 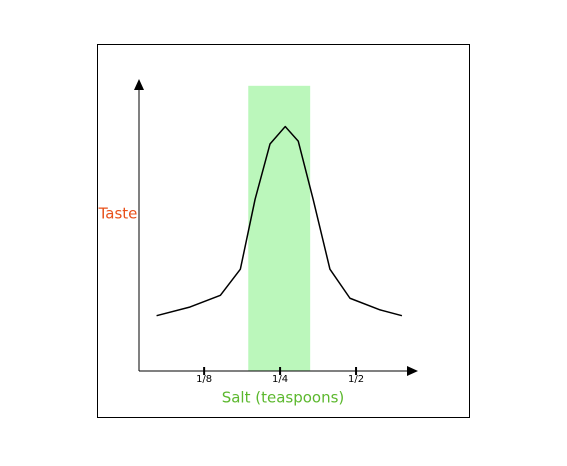 I want to click on highlight-band, so click(x=279, y=228).